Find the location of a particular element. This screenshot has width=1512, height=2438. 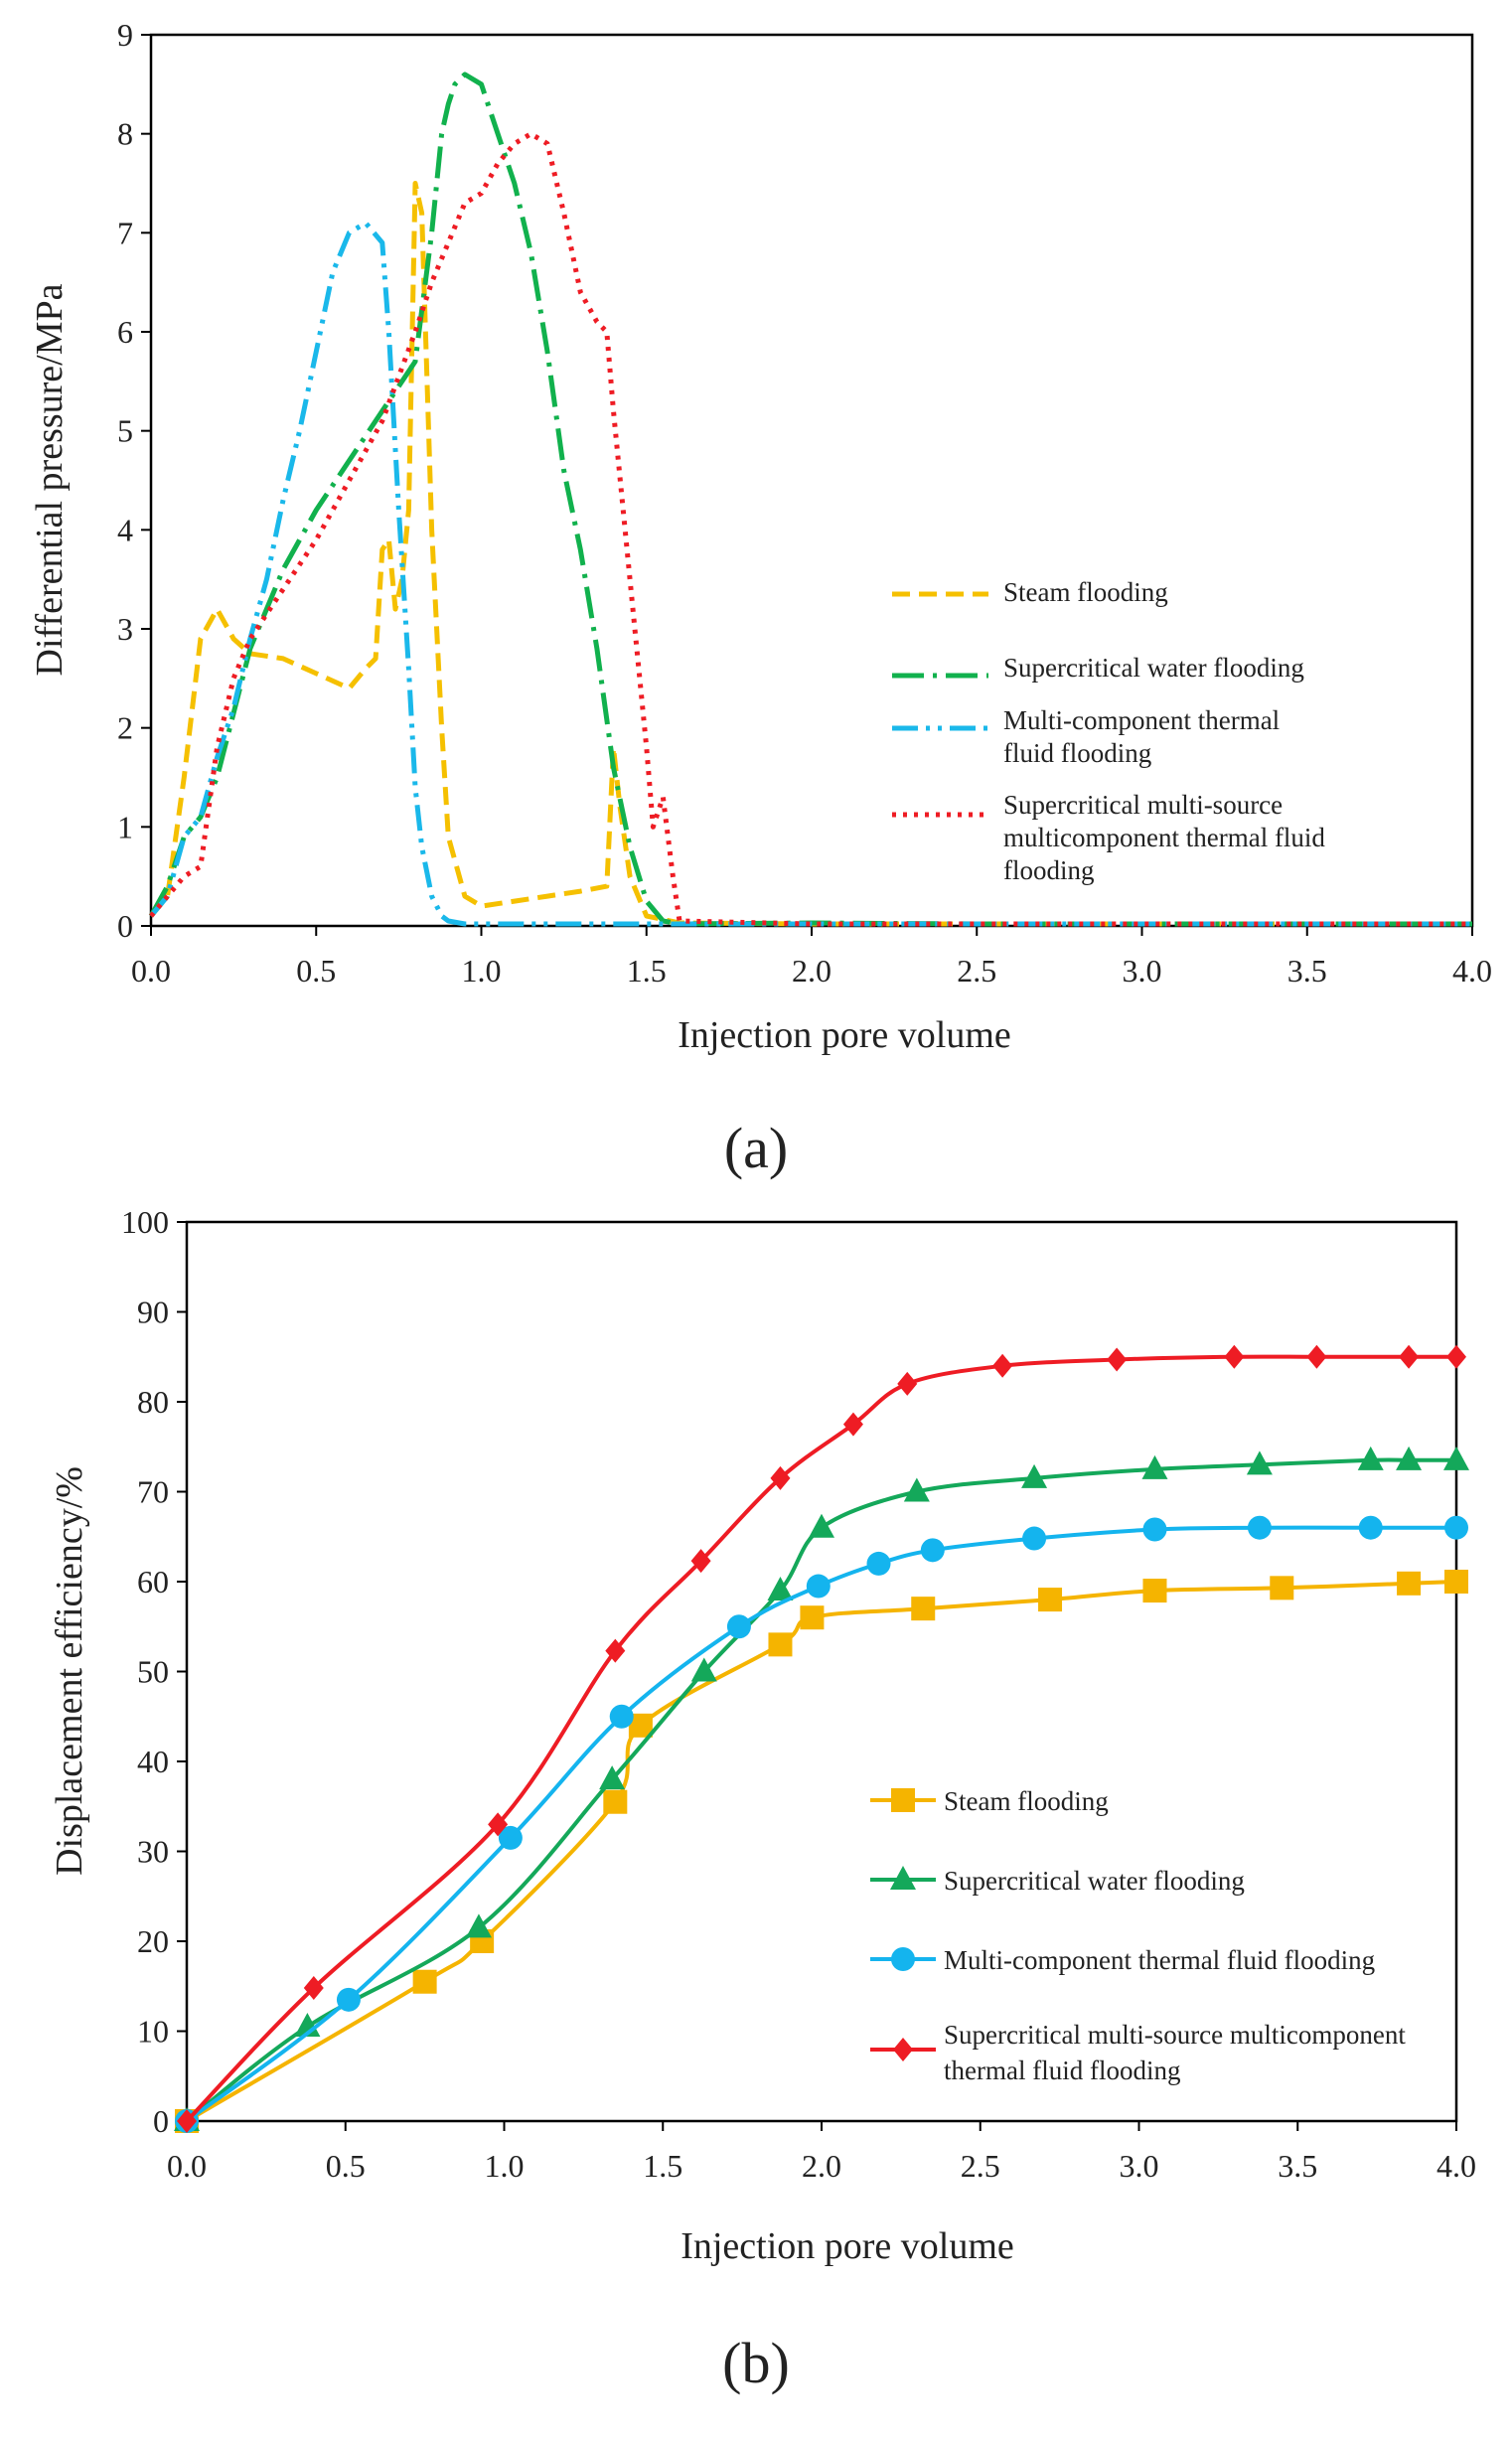

chart-b-x-tick-label: 3.0 is located at coordinates (1139, 2166).